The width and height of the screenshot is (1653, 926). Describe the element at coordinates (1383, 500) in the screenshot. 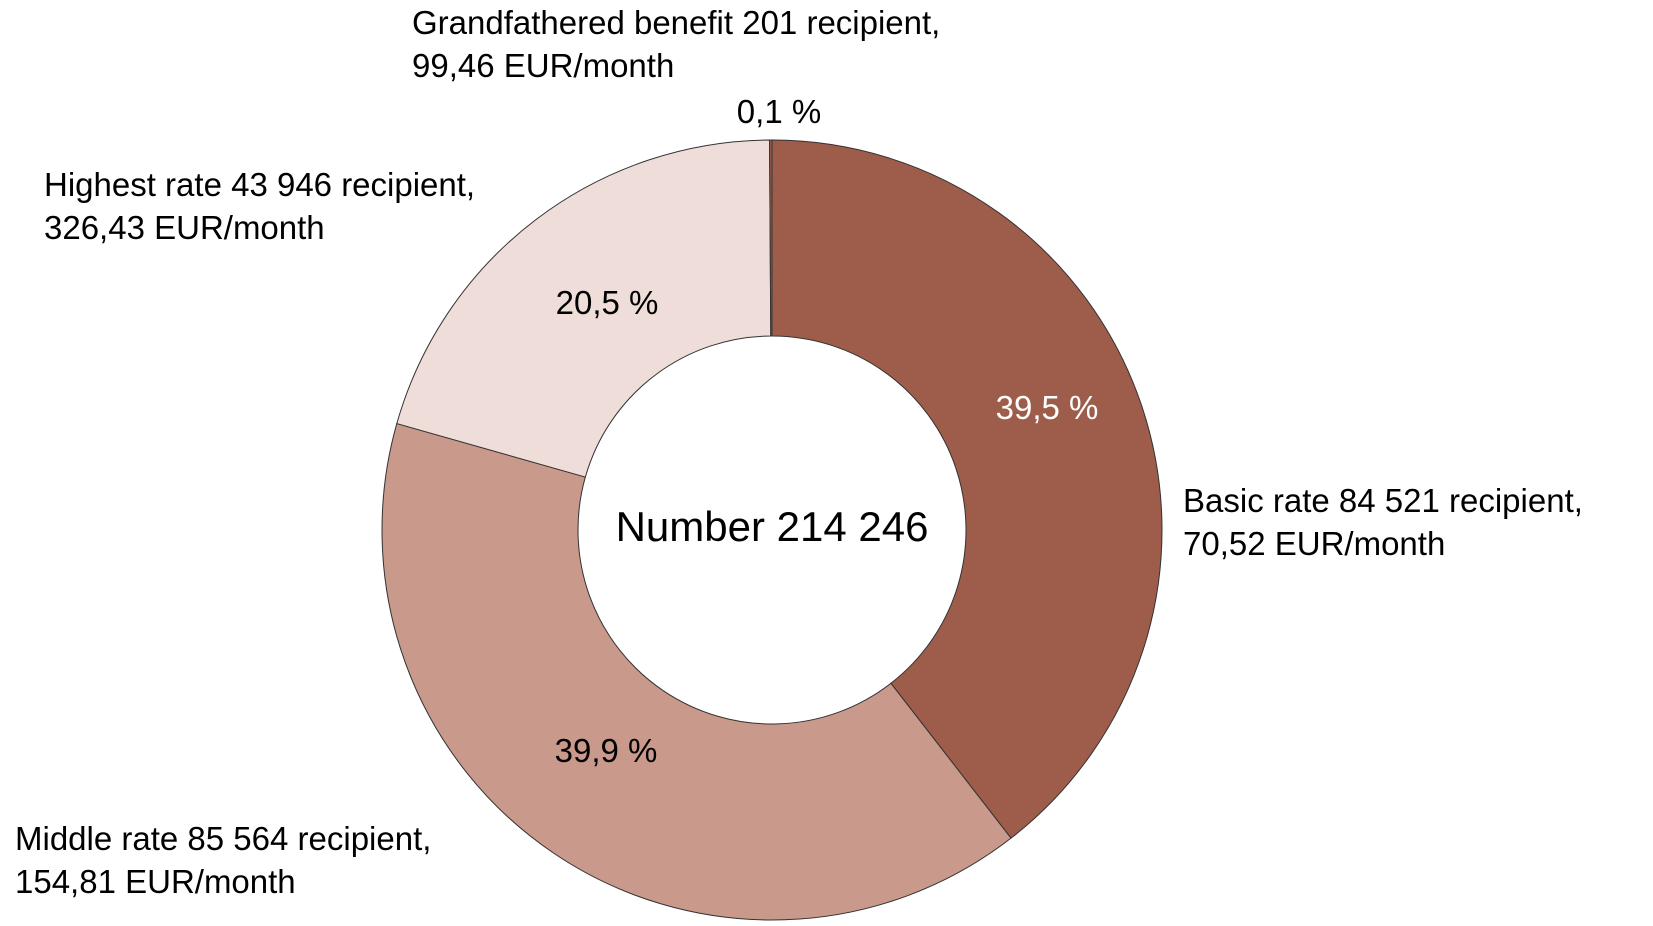

I see `category-label: Basic rate 84 521 recipient,` at that location.